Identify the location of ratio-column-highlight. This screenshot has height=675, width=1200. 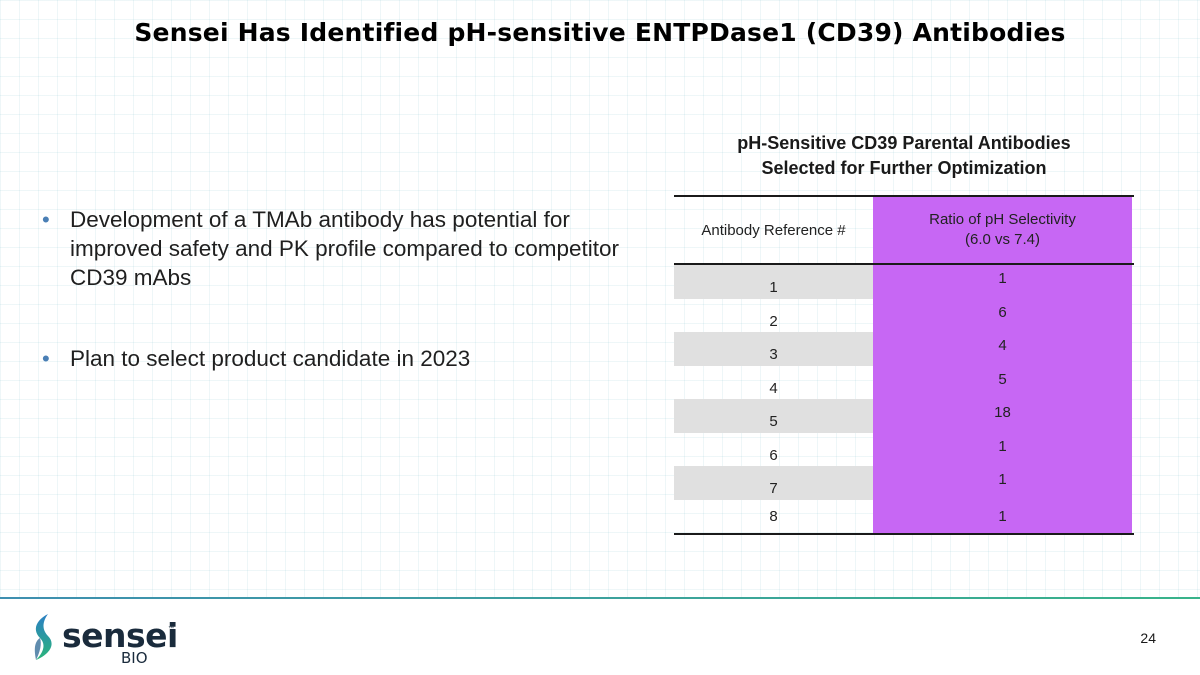
(1002, 399).